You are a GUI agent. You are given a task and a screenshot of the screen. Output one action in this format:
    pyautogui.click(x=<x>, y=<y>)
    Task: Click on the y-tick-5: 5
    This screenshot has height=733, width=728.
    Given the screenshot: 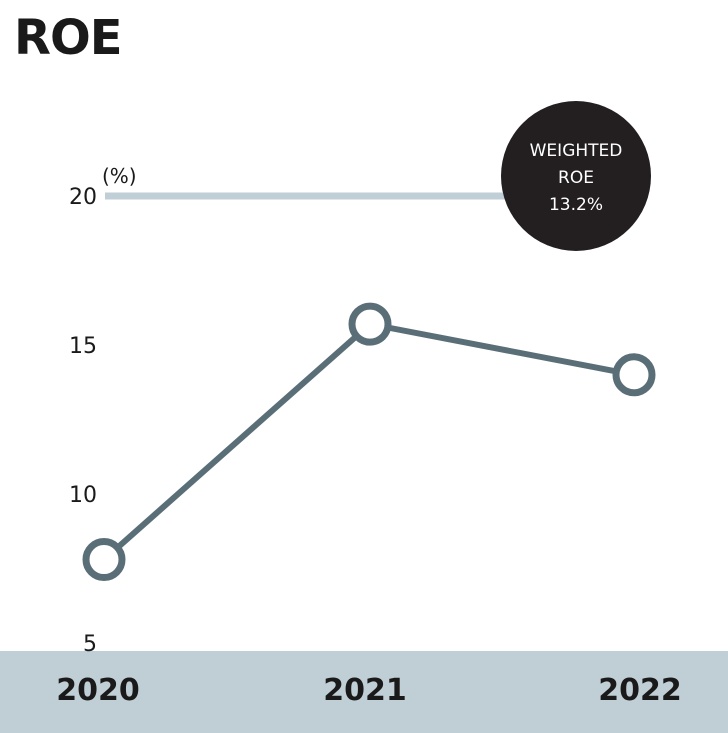 What is the action you would take?
    pyautogui.click(x=90, y=644)
    